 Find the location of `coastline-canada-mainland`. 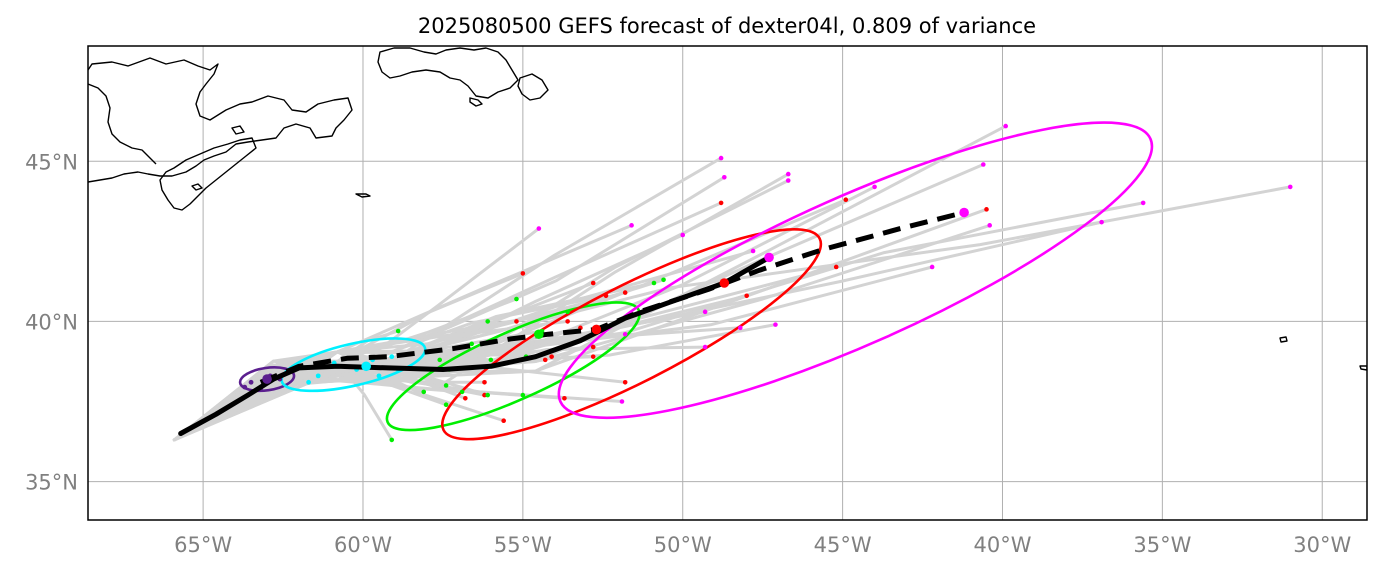

coastline-canada-mainland is located at coordinates (220, 120).